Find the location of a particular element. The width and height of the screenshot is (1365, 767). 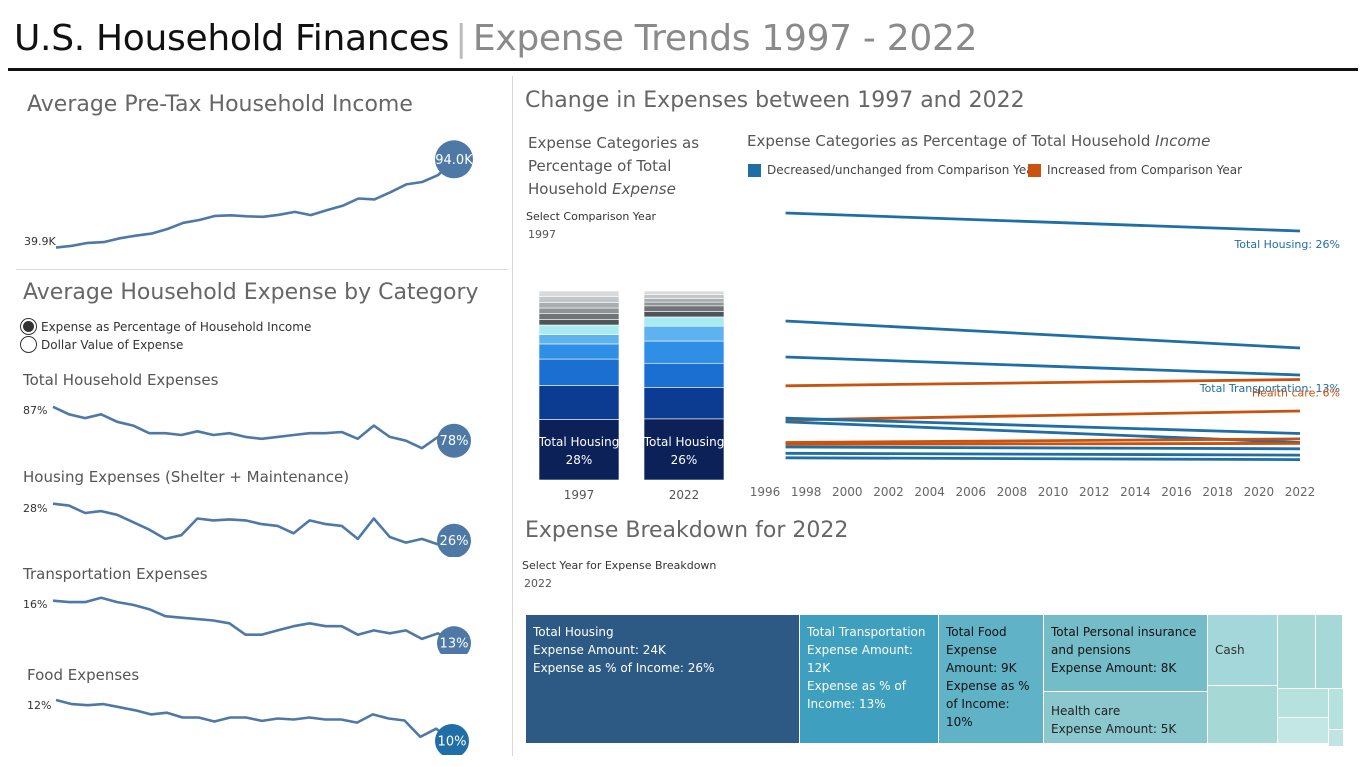

treemap-cell: Health care Expense Amount: 5K is located at coordinates (1126, 718).